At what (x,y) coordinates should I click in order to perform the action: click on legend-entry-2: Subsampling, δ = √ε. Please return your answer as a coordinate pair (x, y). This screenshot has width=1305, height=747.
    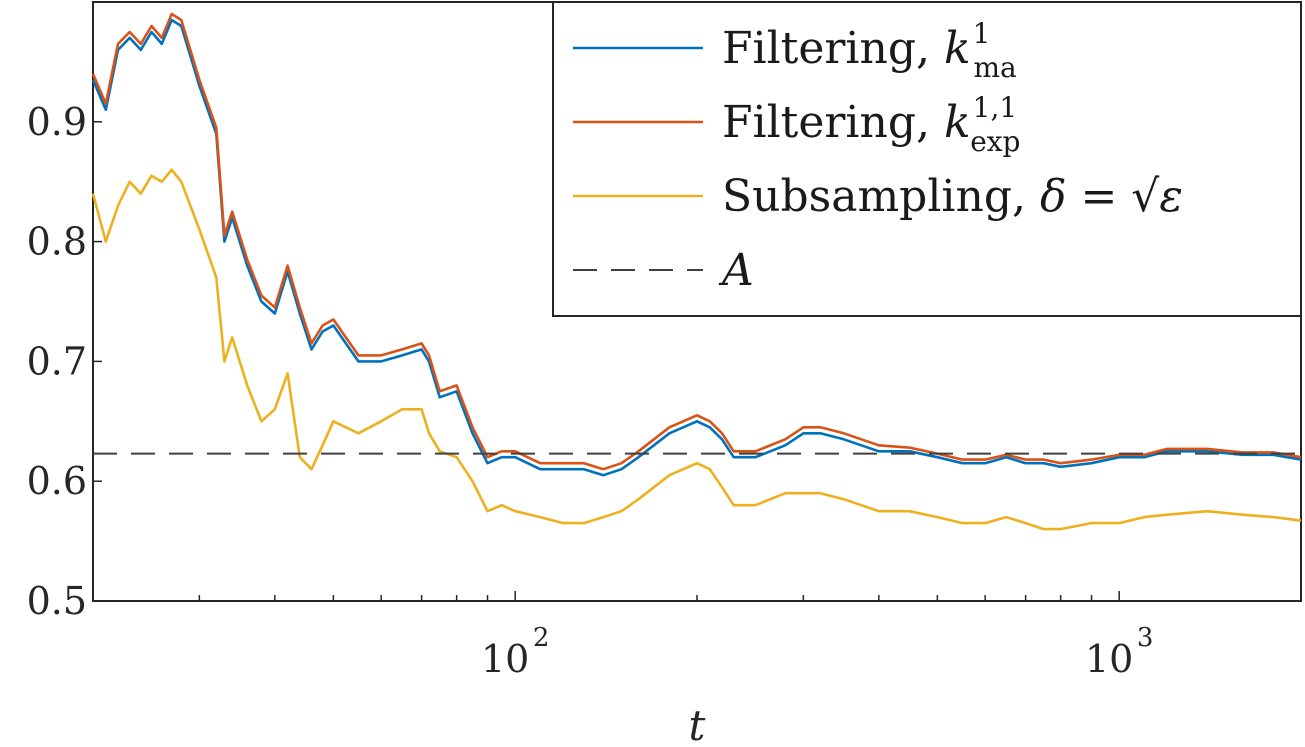
    Looking at the image, I should click on (952, 196).